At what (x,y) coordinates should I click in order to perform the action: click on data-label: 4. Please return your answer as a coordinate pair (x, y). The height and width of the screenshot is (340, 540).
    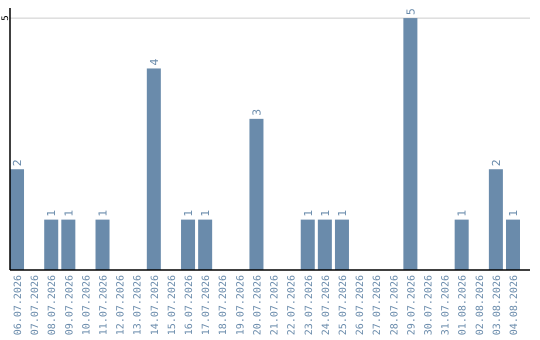
    Looking at the image, I should click on (154, 62).